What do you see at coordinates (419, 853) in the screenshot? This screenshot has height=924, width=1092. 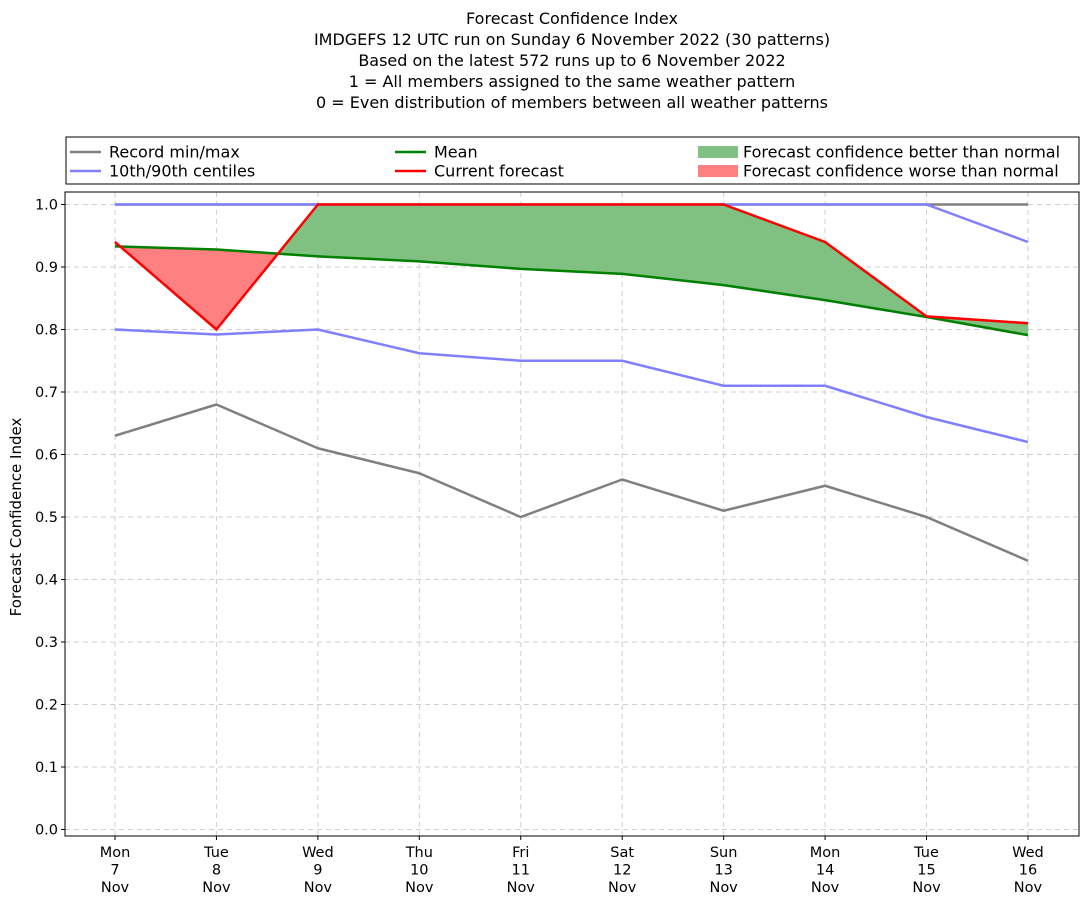 I see `x-tick-label: Thu` at bounding box center [419, 853].